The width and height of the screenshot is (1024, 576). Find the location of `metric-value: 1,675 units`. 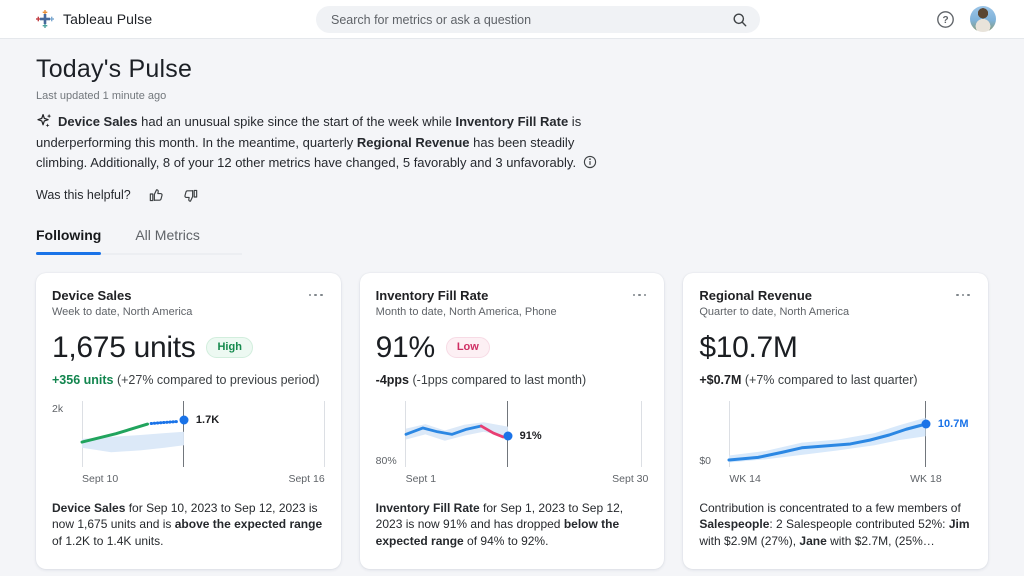

metric-value: 1,675 units is located at coordinates (124, 347).